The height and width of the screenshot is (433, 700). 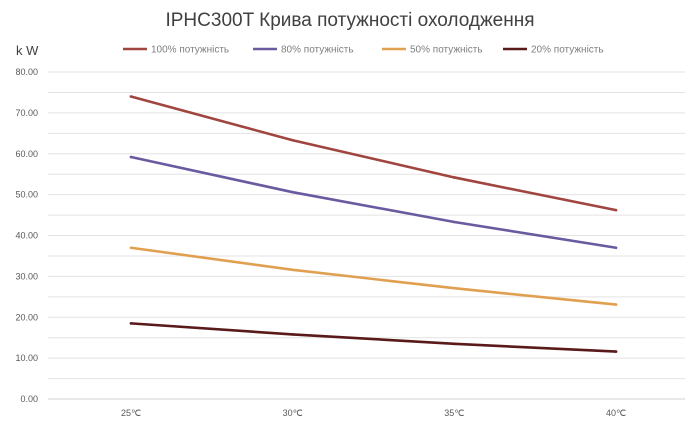 I want to click on x-tick-label: 35℃, so click(x=454, y=413).